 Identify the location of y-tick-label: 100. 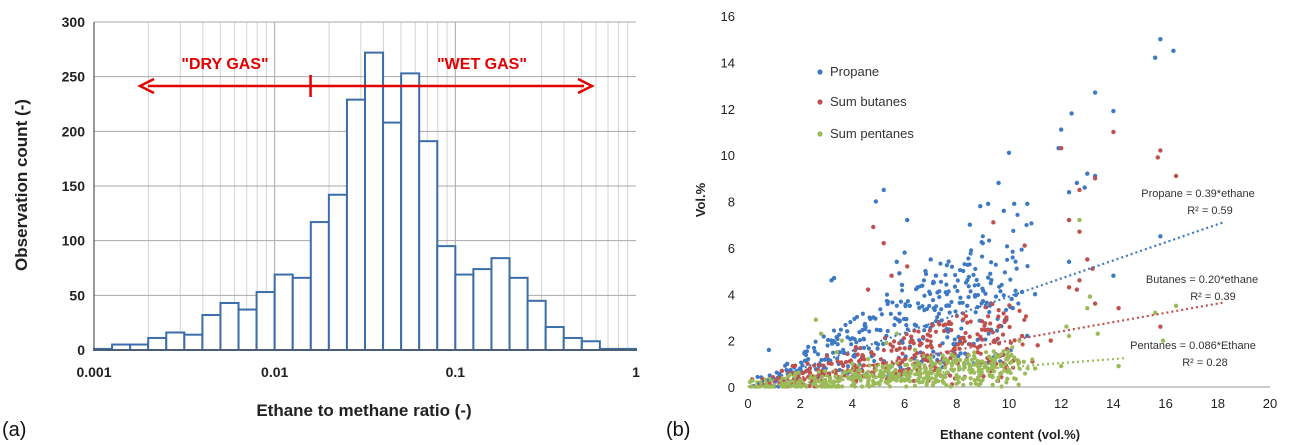
(74, 241).